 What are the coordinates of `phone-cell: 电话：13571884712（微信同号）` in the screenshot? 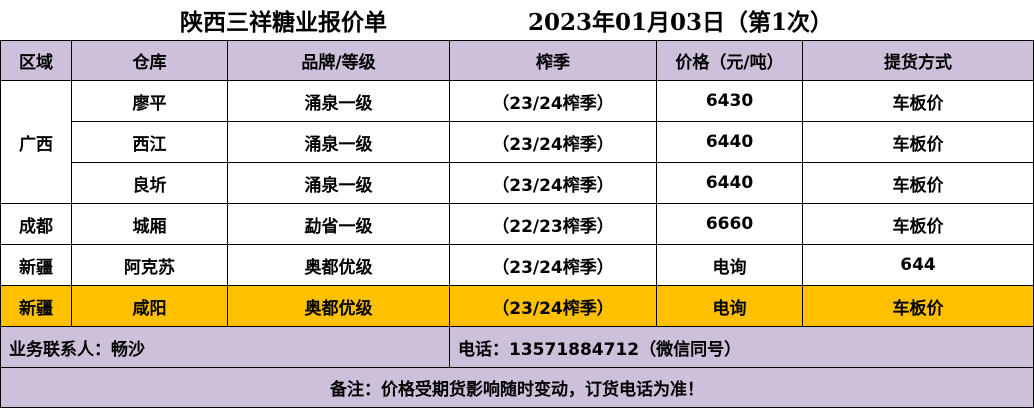 It's located at (742, 347).